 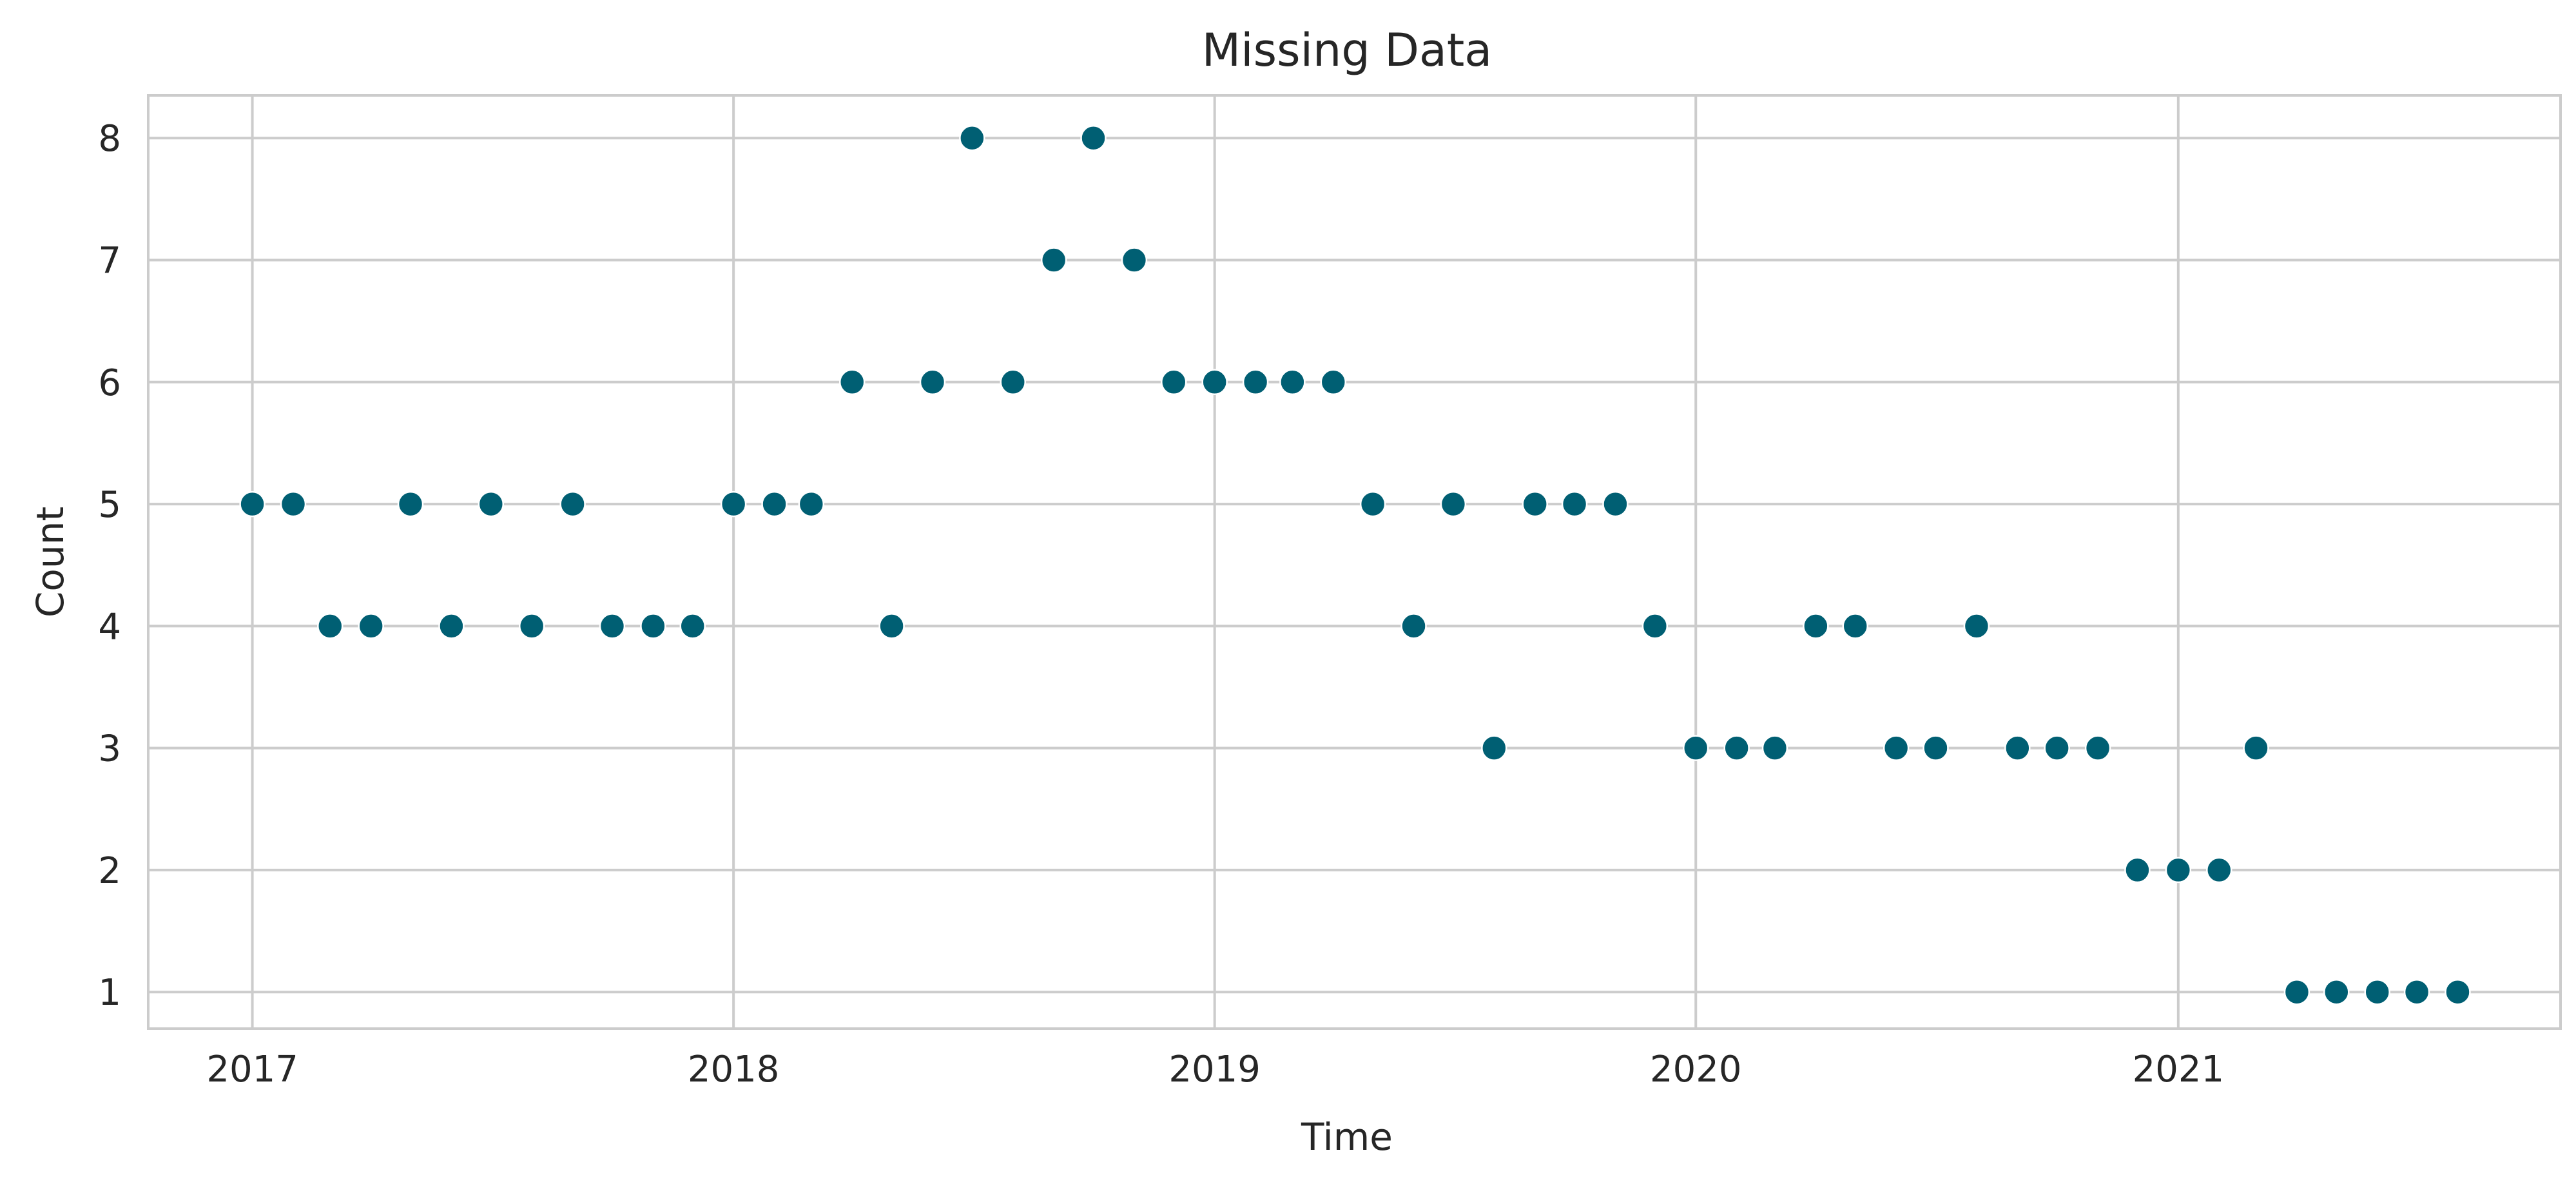 I want to click on y-axis-label: Count, so click(x=50, y=562).